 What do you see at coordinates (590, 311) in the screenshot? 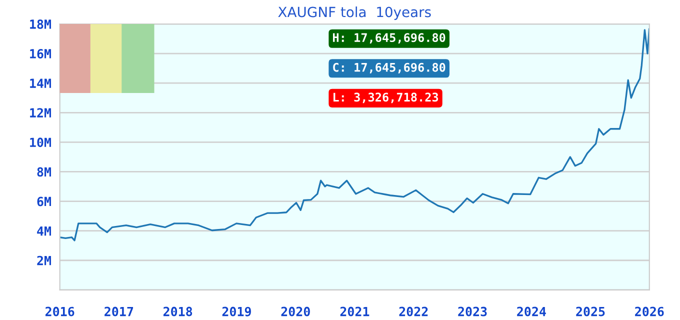
I see `x-tick-label: 2025` at bounding box center [590, 311].